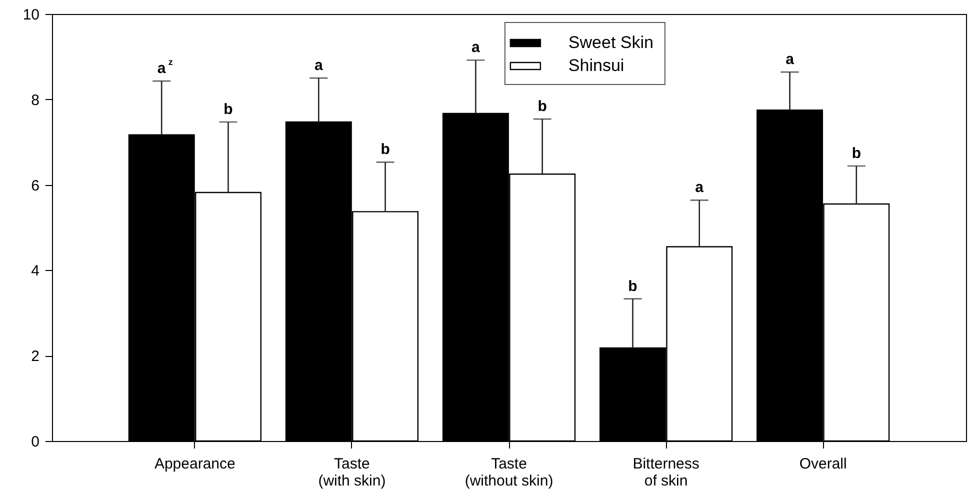 Image resolution: width=968 pixels, height=499 pixels. Describe the element at coordinates (509, 473) in the screenshot. I see `x-tick-label: Taste (without skin)` at that location.